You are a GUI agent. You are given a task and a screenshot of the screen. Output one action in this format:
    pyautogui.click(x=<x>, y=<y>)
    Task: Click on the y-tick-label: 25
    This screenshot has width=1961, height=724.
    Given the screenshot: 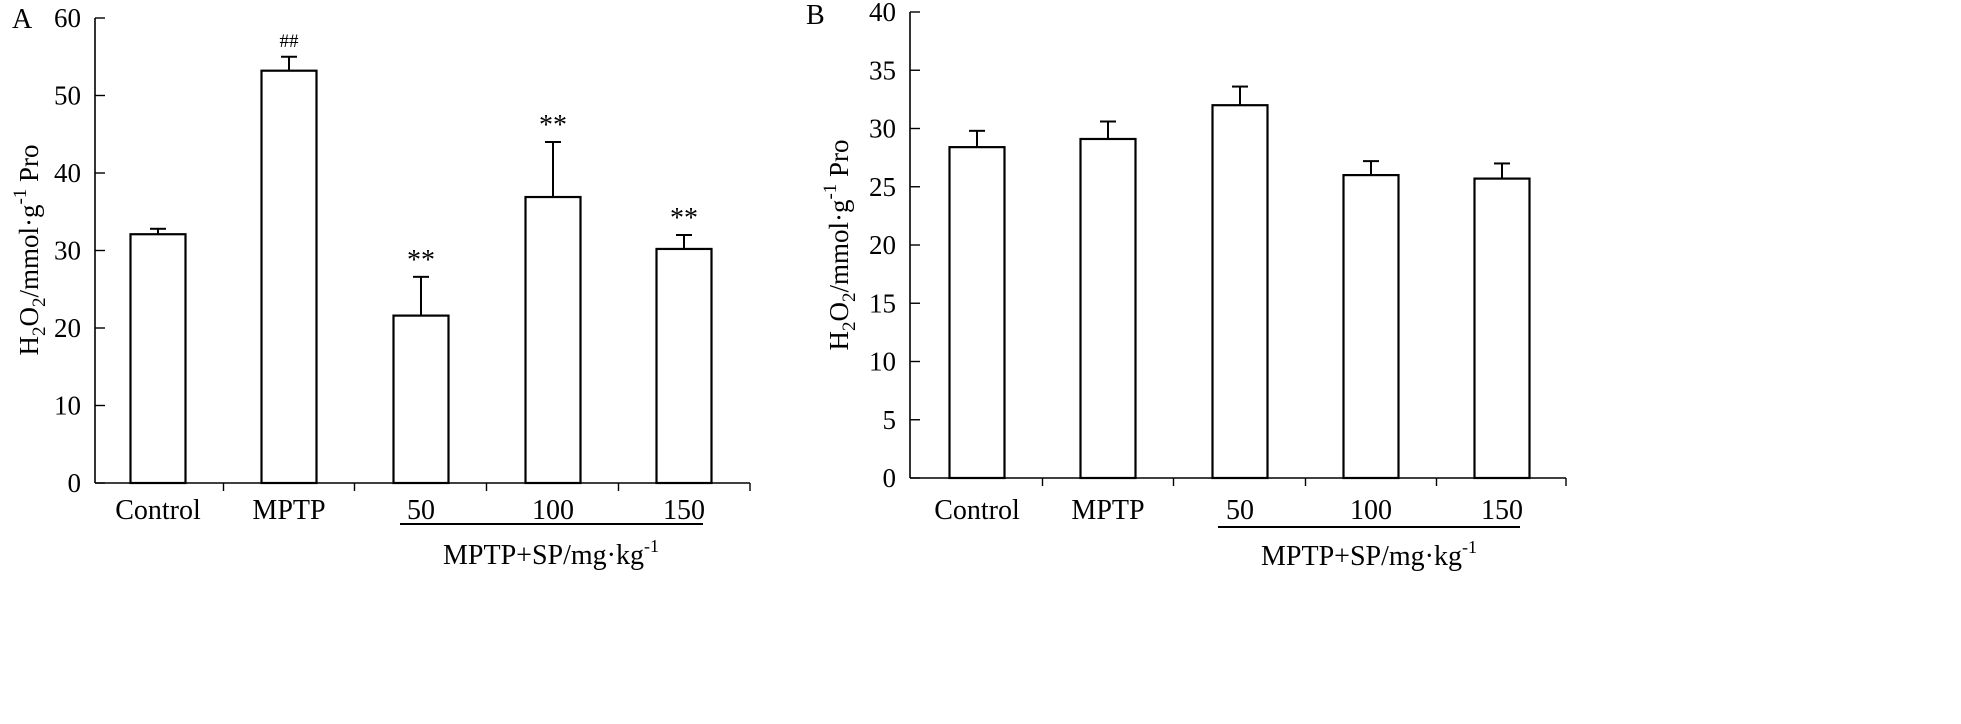 What is the action you would take?
    pyautogui.click(x=882, y=187)
    